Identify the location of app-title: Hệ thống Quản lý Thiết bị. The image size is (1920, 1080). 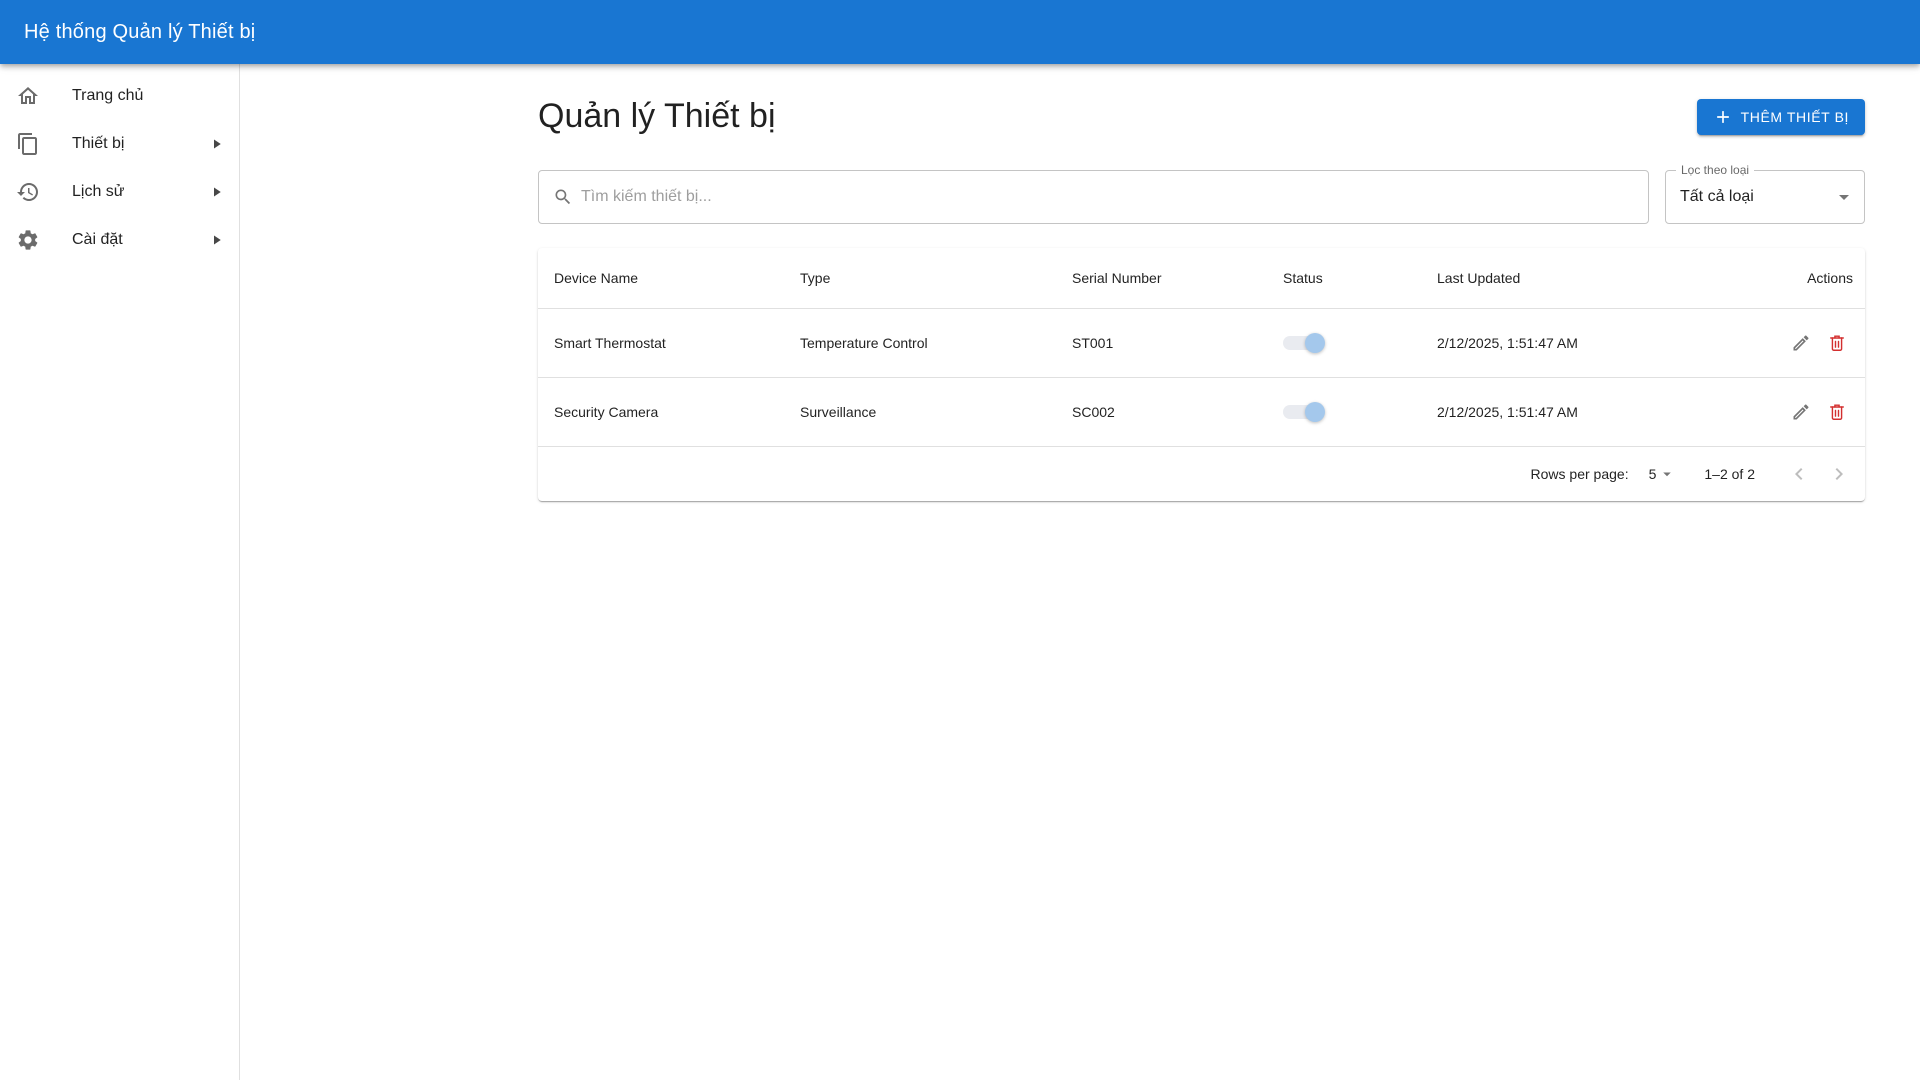
(140, 31).